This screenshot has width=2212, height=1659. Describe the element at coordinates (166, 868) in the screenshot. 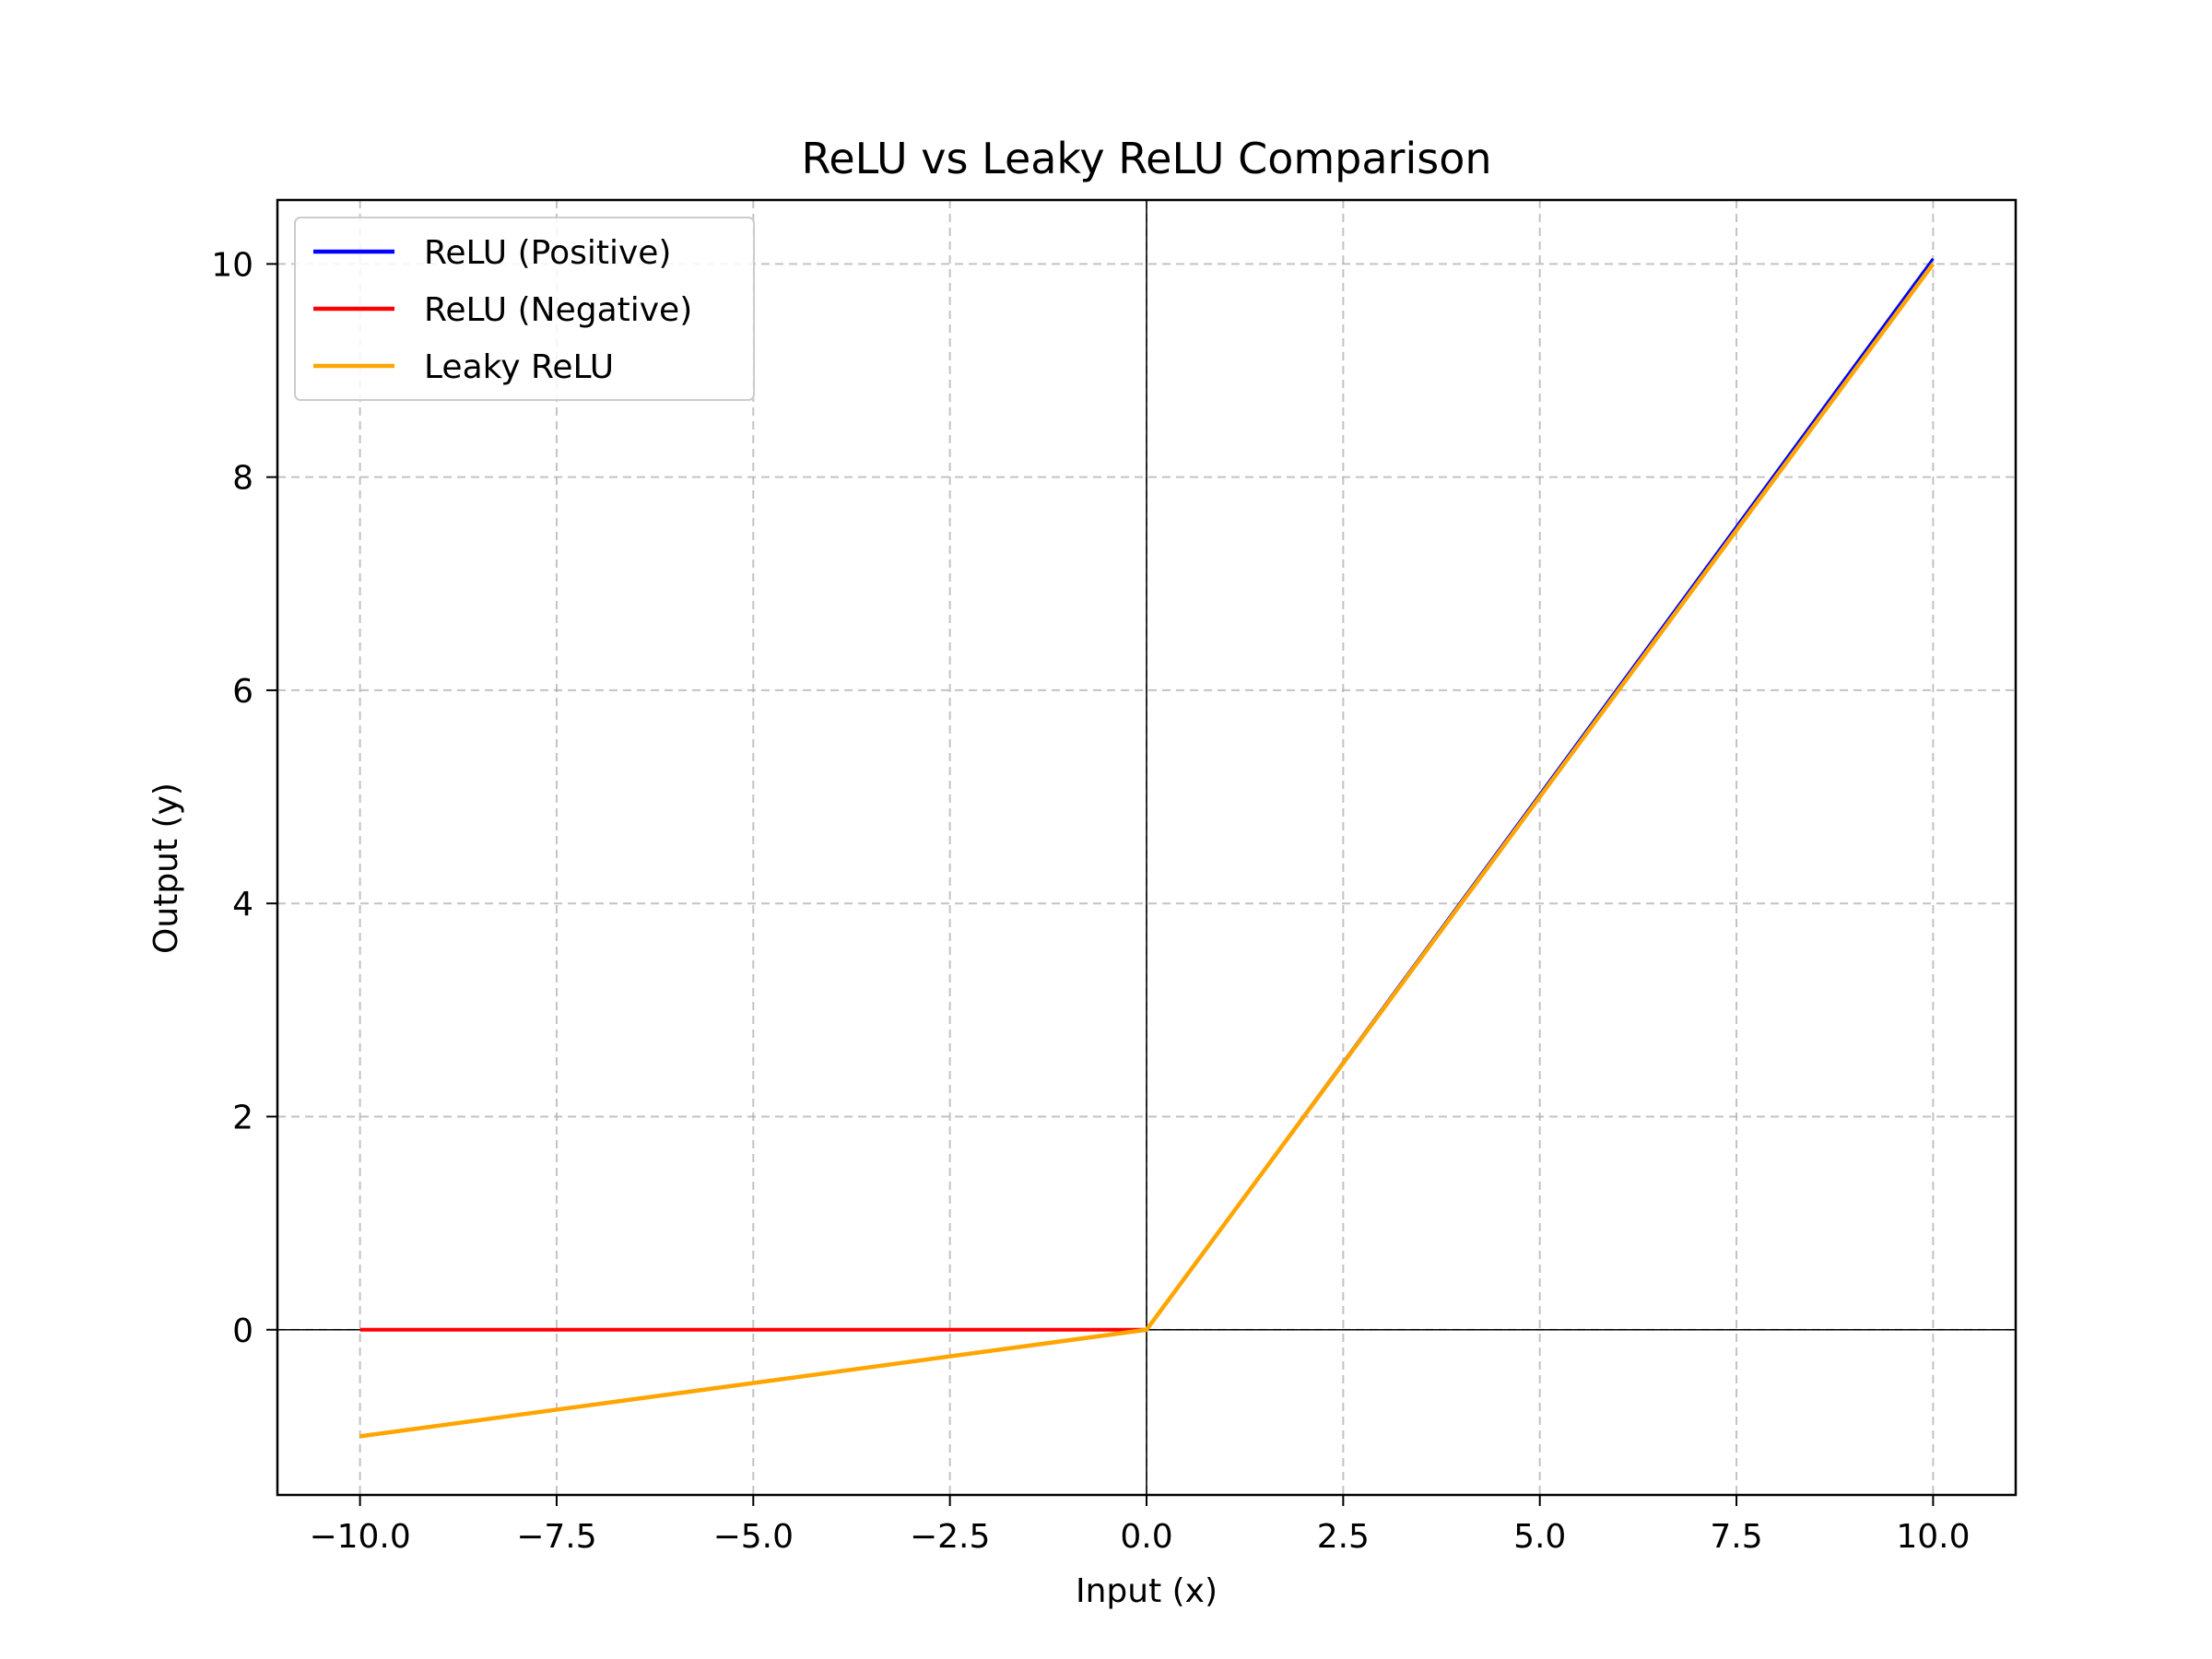

I see `y-axis-label: Output (y)` at that location.